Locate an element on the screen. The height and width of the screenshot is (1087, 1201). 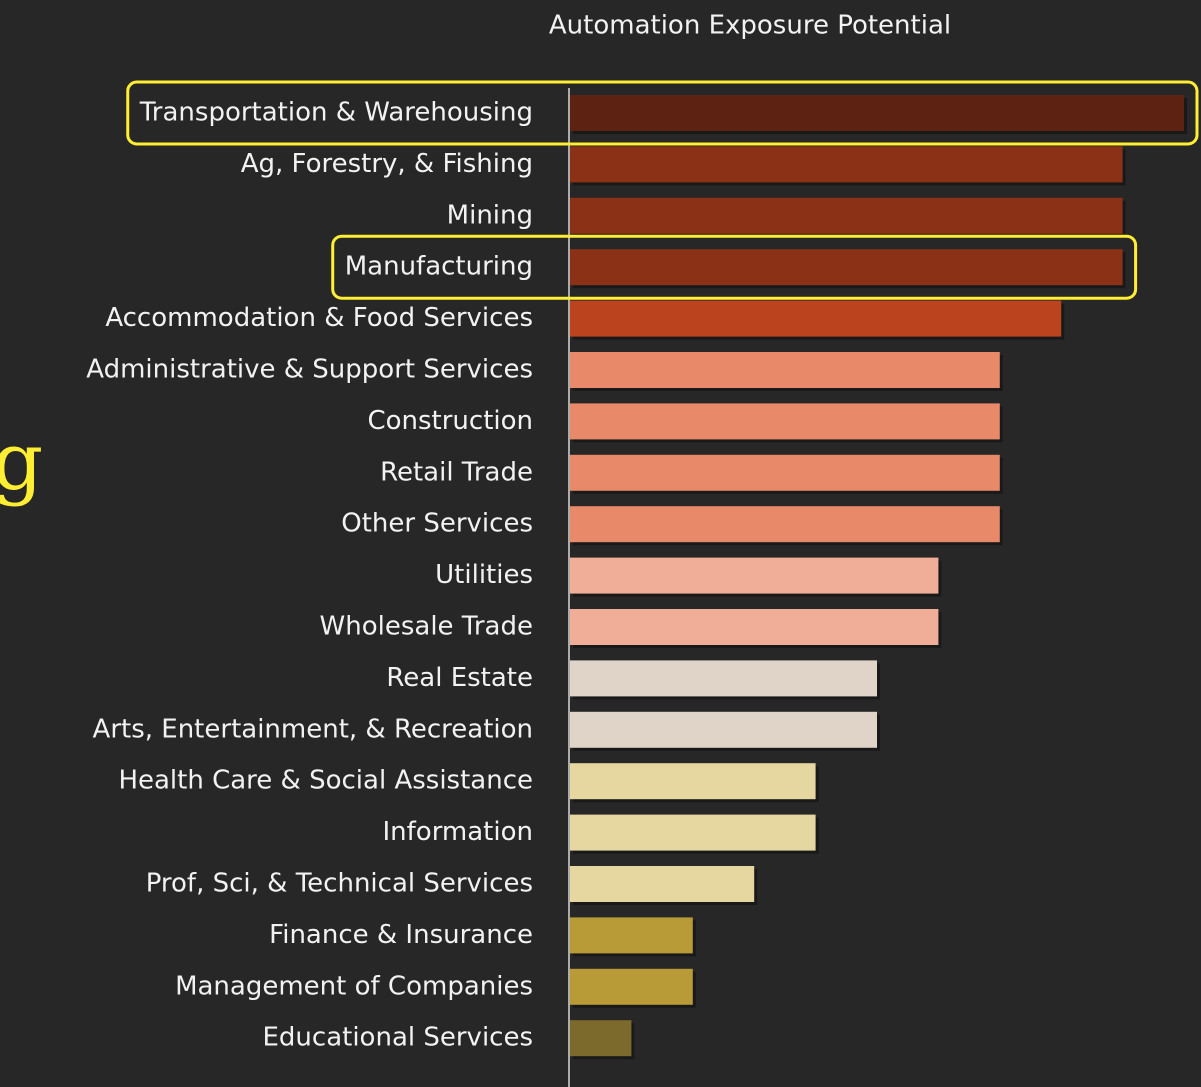
category-label: Health Care & Social Assistance is located at coordinates (325, 781).